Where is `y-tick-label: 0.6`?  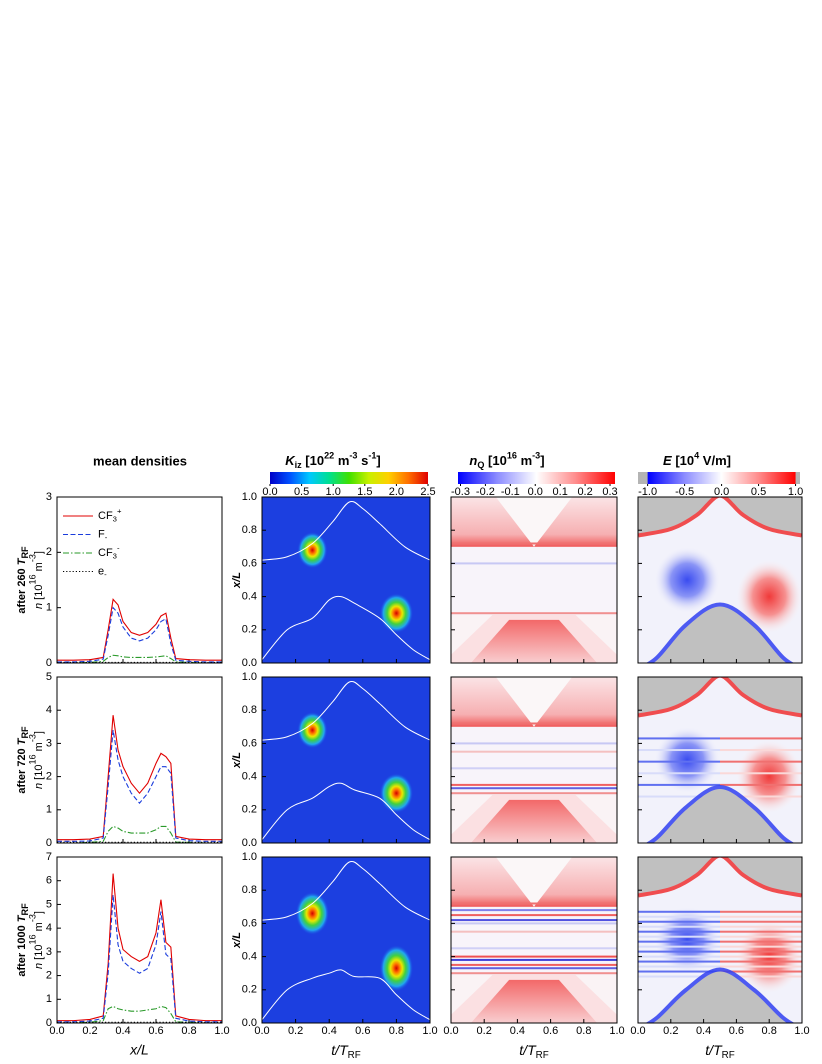 y-tick-label: 0.6 is located at coordinates (249, 923).